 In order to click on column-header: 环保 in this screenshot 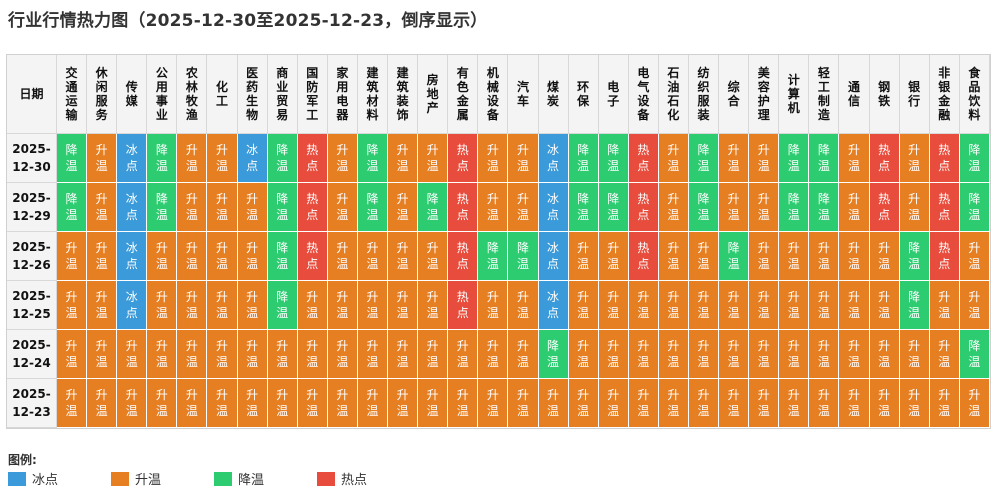, I will do `click(583, 94)`.